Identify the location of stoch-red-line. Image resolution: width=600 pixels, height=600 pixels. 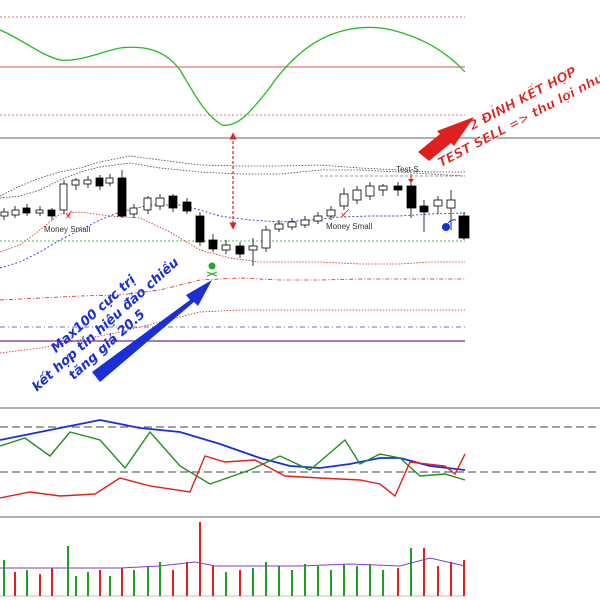
(233, 476).